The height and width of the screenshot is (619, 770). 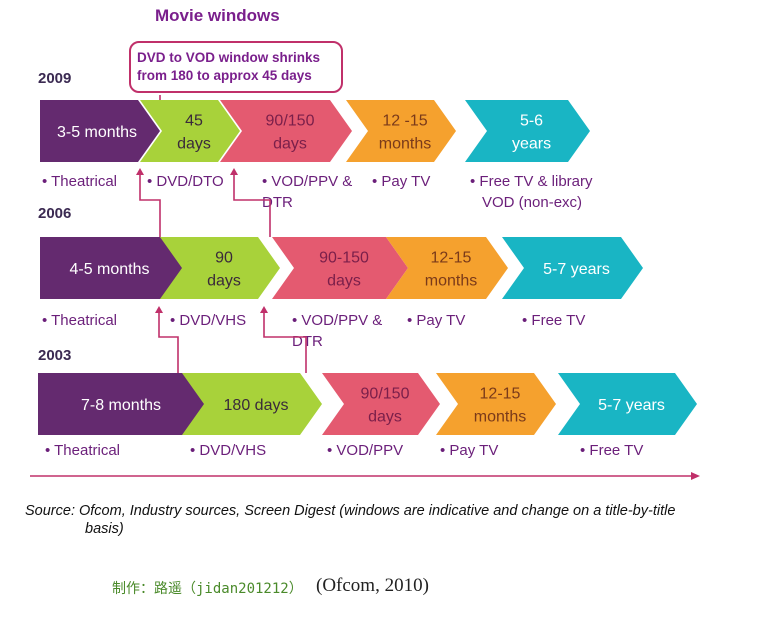 What do you see at coordinates (531, 181) in the screenshot?
I see `window-type-label-line: • Free TV & library` at bounding box center [531, 181].